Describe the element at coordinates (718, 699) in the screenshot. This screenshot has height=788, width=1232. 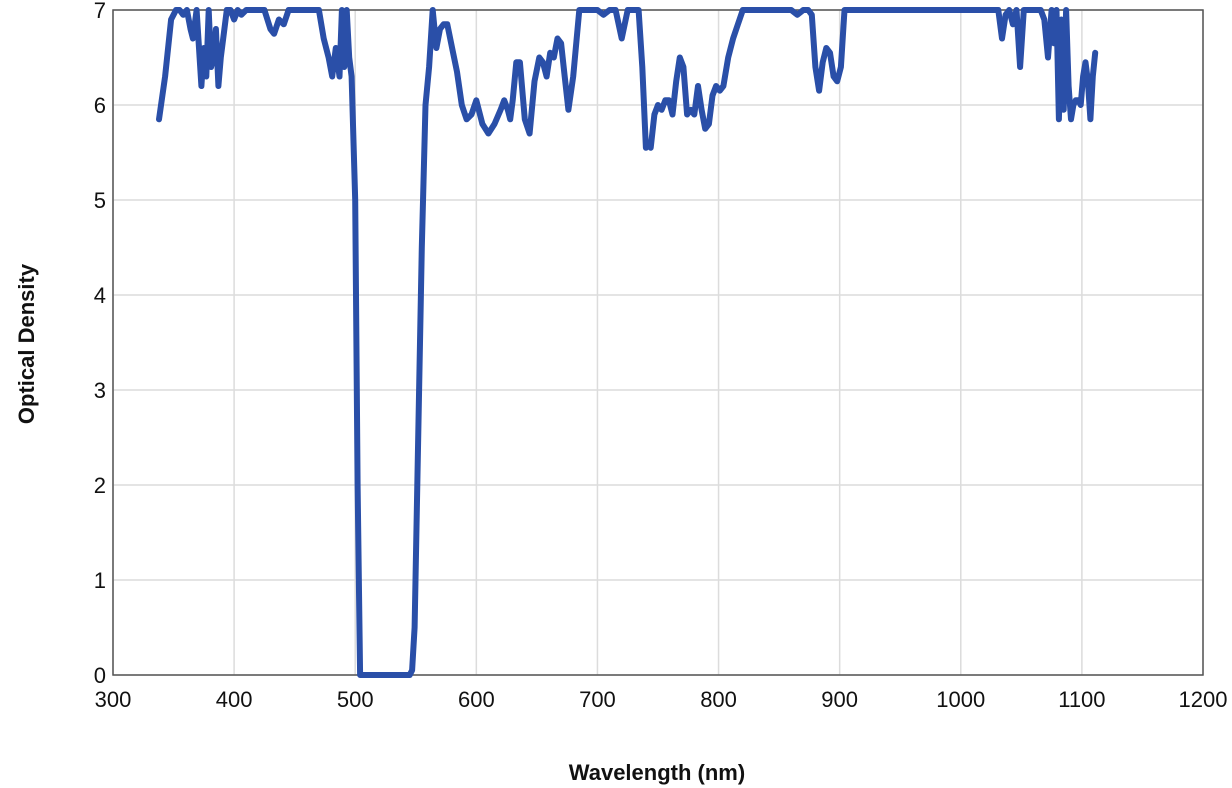
I see `x-tick-label: 800` at that location.